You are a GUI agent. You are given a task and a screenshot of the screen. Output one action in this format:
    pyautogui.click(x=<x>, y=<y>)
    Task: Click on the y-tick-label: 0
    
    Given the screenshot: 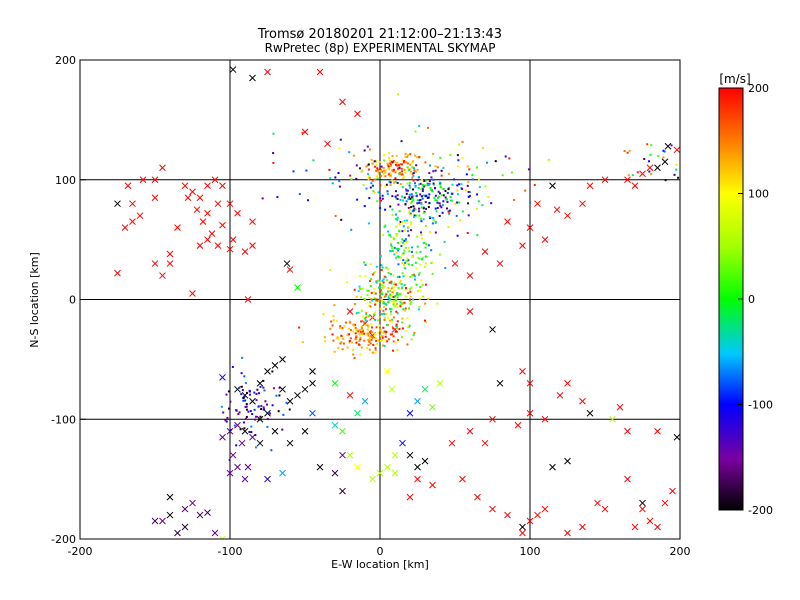 What is the action you would take?
    pyautogui.click(x=72, y=300)
    